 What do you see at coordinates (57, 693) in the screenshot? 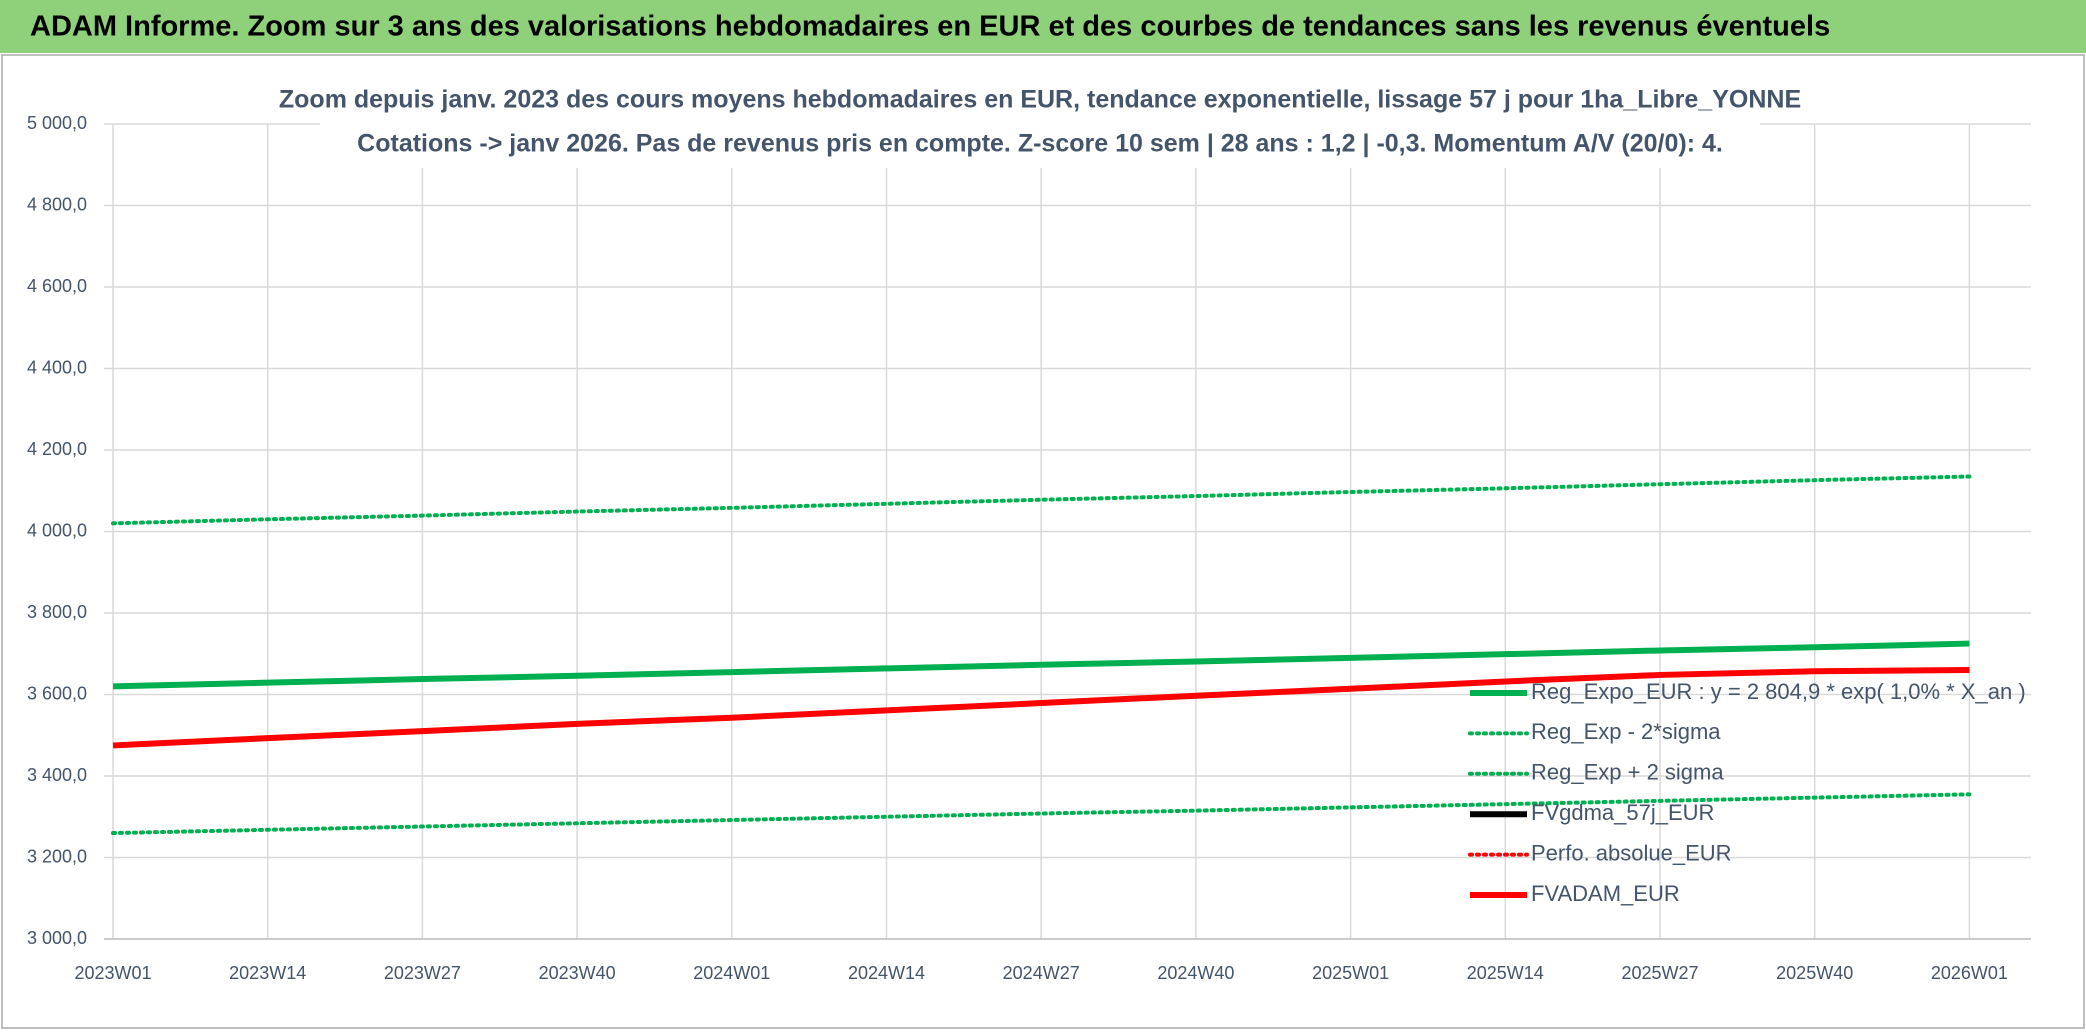
I see `y-tick-label: 3 600,0` at bounding box center [57, 693].